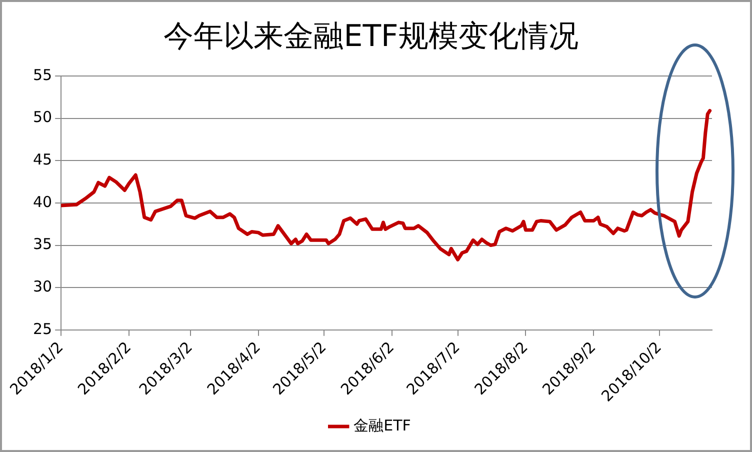 This screenshot has width=752, height=452. Describe the element at coordinates (42, 117) in the screenshot. I see `y-tick-label: 50` at that location.